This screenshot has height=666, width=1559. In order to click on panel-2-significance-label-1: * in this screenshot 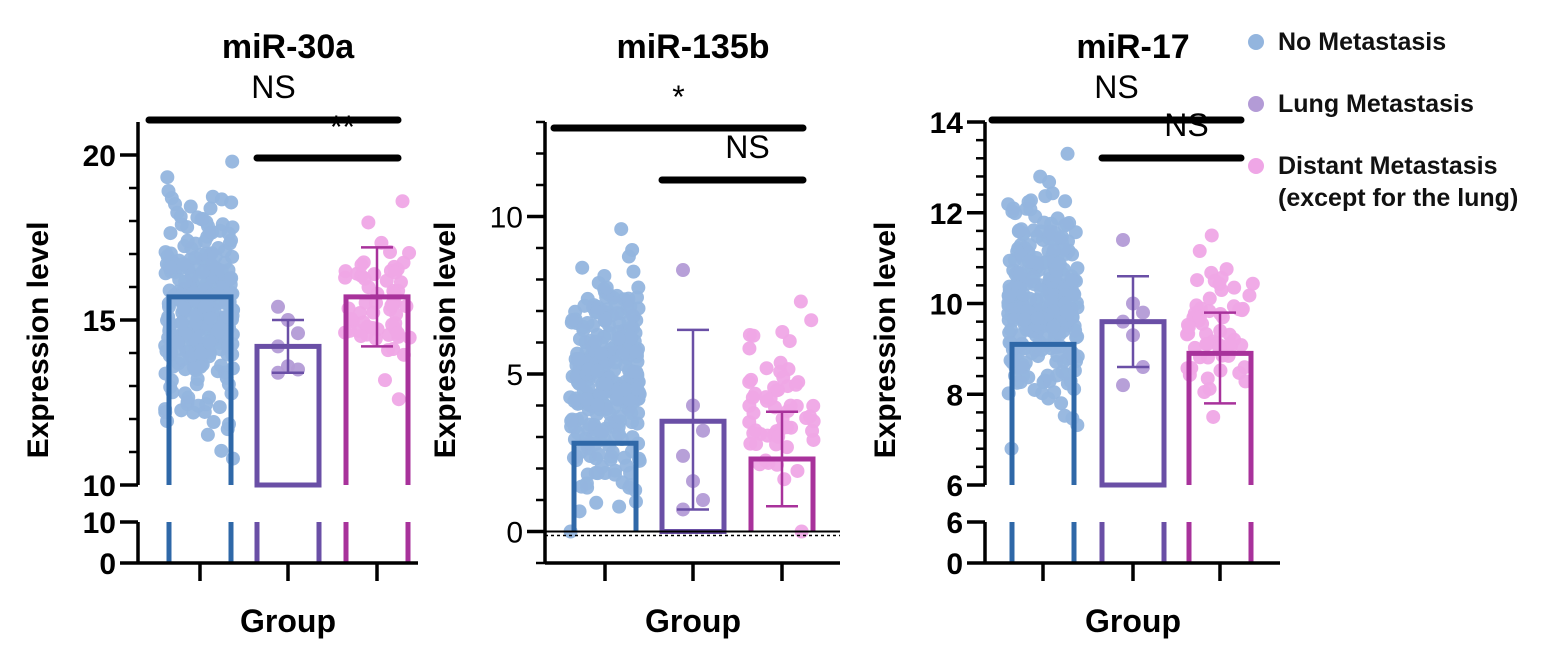, I will do `click(678, 97)`.